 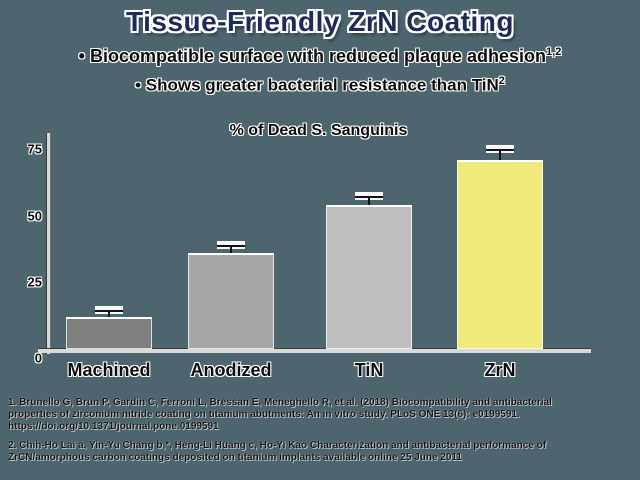 I want to click on y-tick-label-0: 0, so click(x=38, y=358).